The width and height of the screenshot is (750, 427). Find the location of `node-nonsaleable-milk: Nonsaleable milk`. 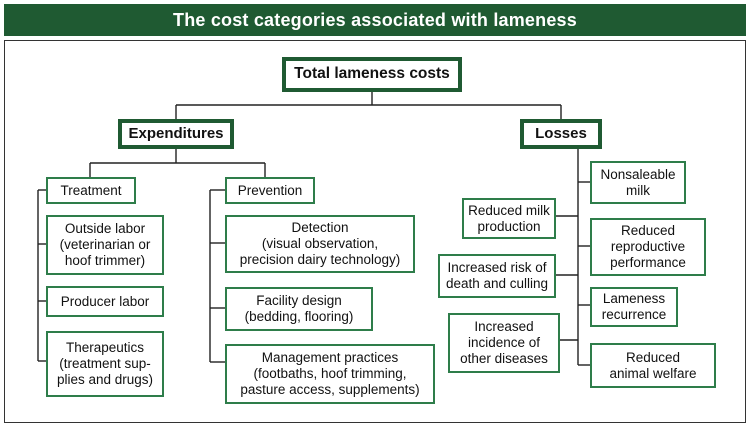

node-nonsaleable-milk: Nonsaleable milk is located at coordinates (638, 182).